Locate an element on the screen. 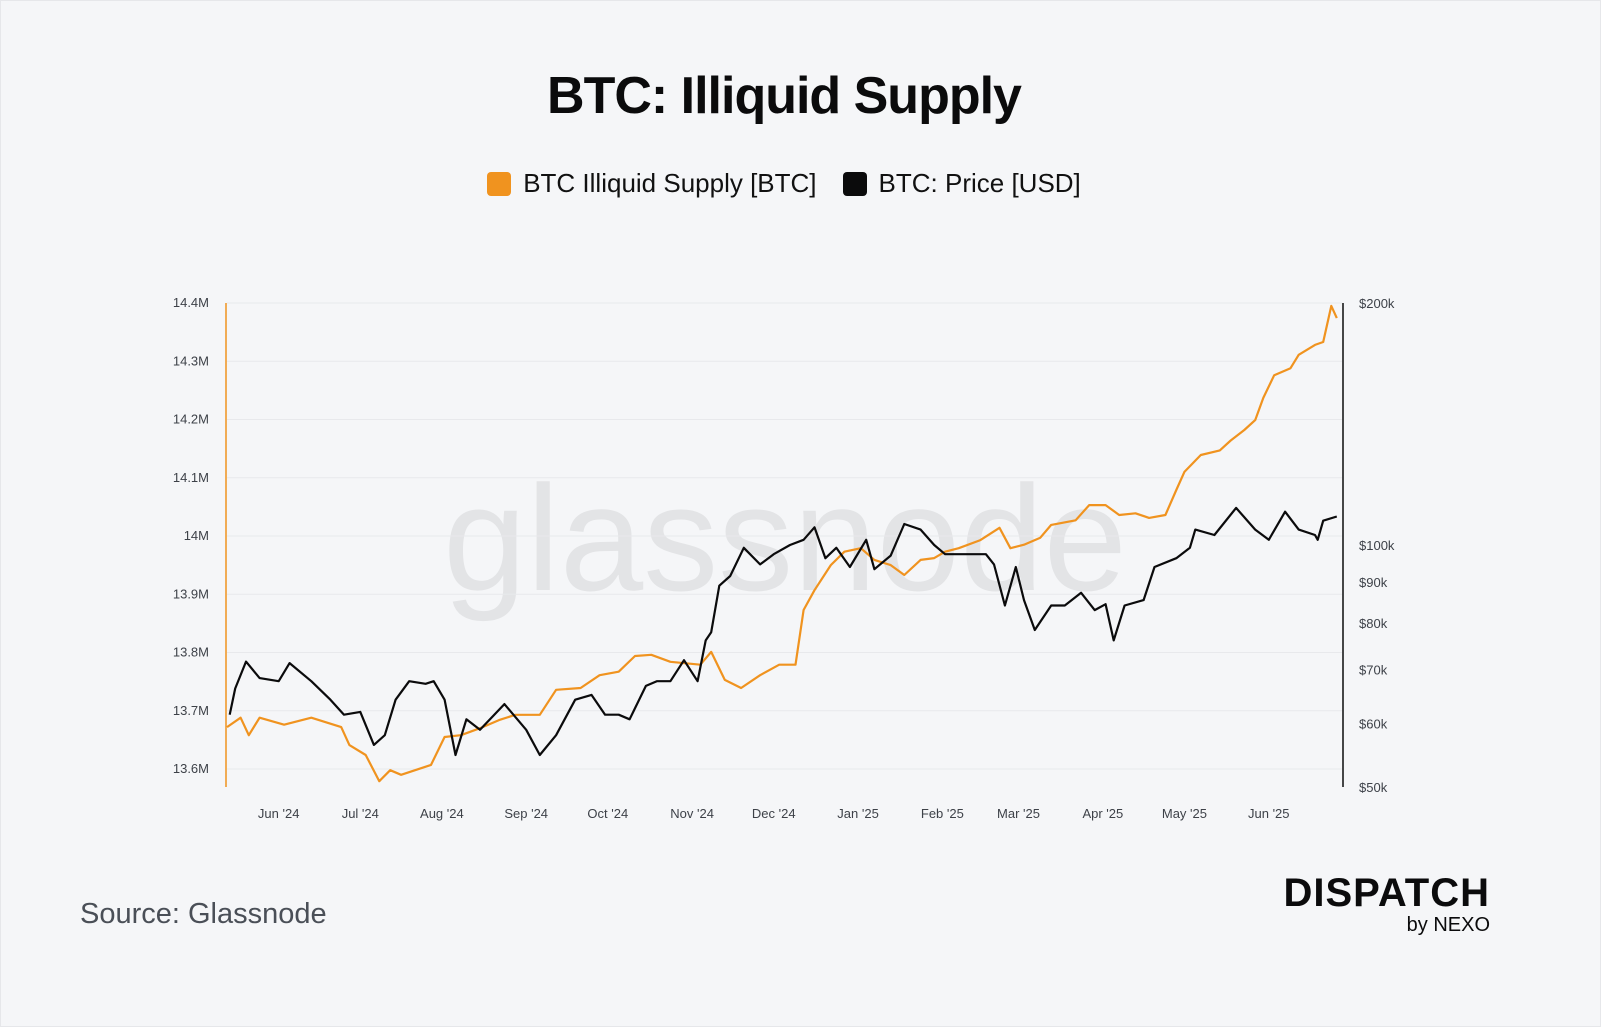 The height and width of the screenshot is (1027, 1601). y-left-tick-label: 14.4M is located at coordinates (191, 302).